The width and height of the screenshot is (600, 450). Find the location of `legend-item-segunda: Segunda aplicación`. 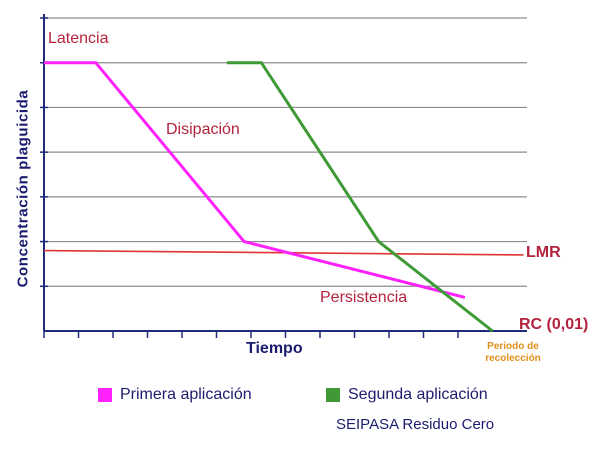

legend-item-segunda: Segunda aplicación is located at coordinates (407, 395).